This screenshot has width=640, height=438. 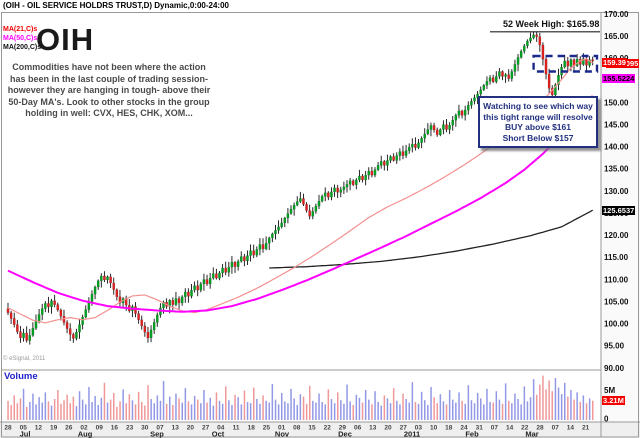 I want to click on ma200-value-badge: 125.6537, so click(x=619, y=210).